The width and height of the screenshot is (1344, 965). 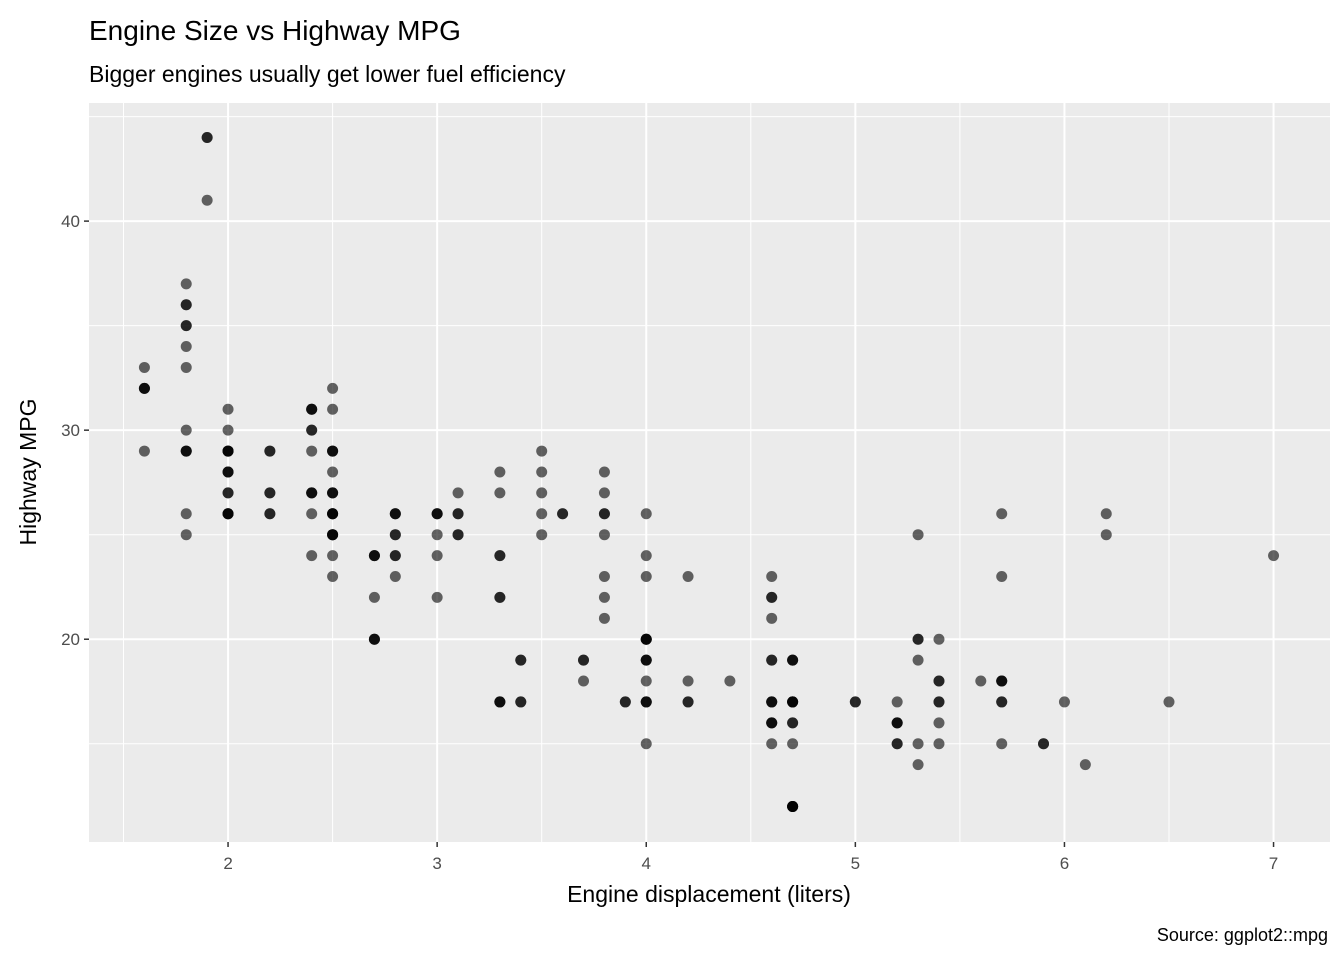 I want to click on x-tick-label: 2, so click(x=227, y=863).